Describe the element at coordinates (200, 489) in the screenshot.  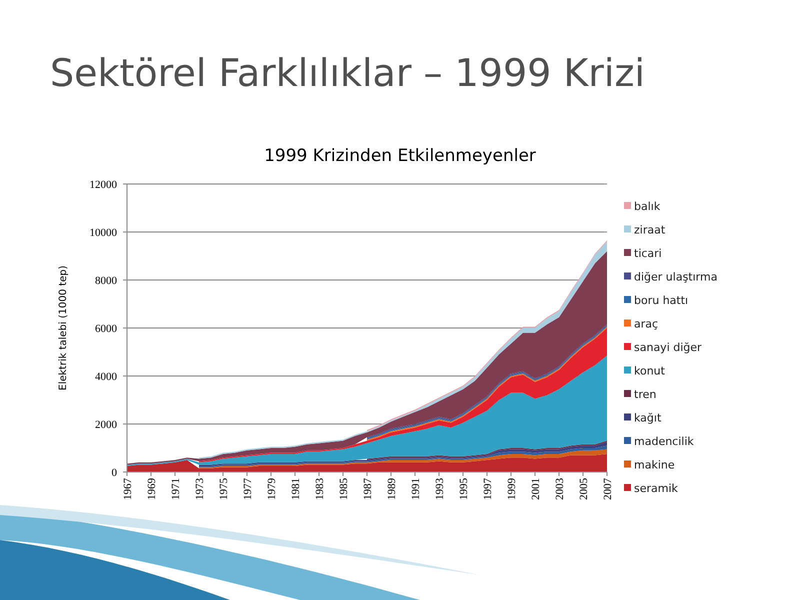
I see `x-tick-label: 1973` at that location.